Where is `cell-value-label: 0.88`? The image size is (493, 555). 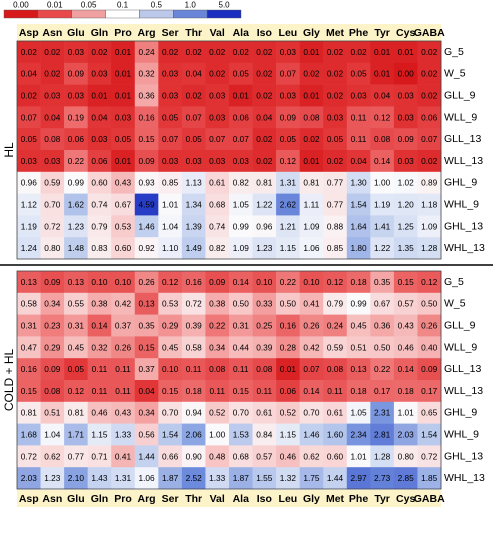
cell-value-label: 0.88 is located at coordinates (335, 226).